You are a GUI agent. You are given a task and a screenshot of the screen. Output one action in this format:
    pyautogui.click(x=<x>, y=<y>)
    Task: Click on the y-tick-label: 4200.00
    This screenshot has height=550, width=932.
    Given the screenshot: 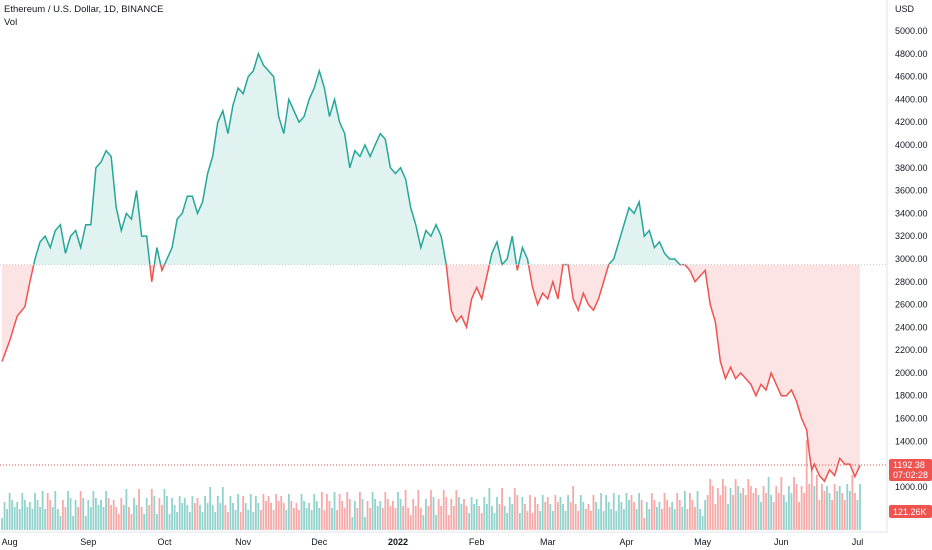 What is the action you would take?
    pyautogui.click(x=911, y=122)
    